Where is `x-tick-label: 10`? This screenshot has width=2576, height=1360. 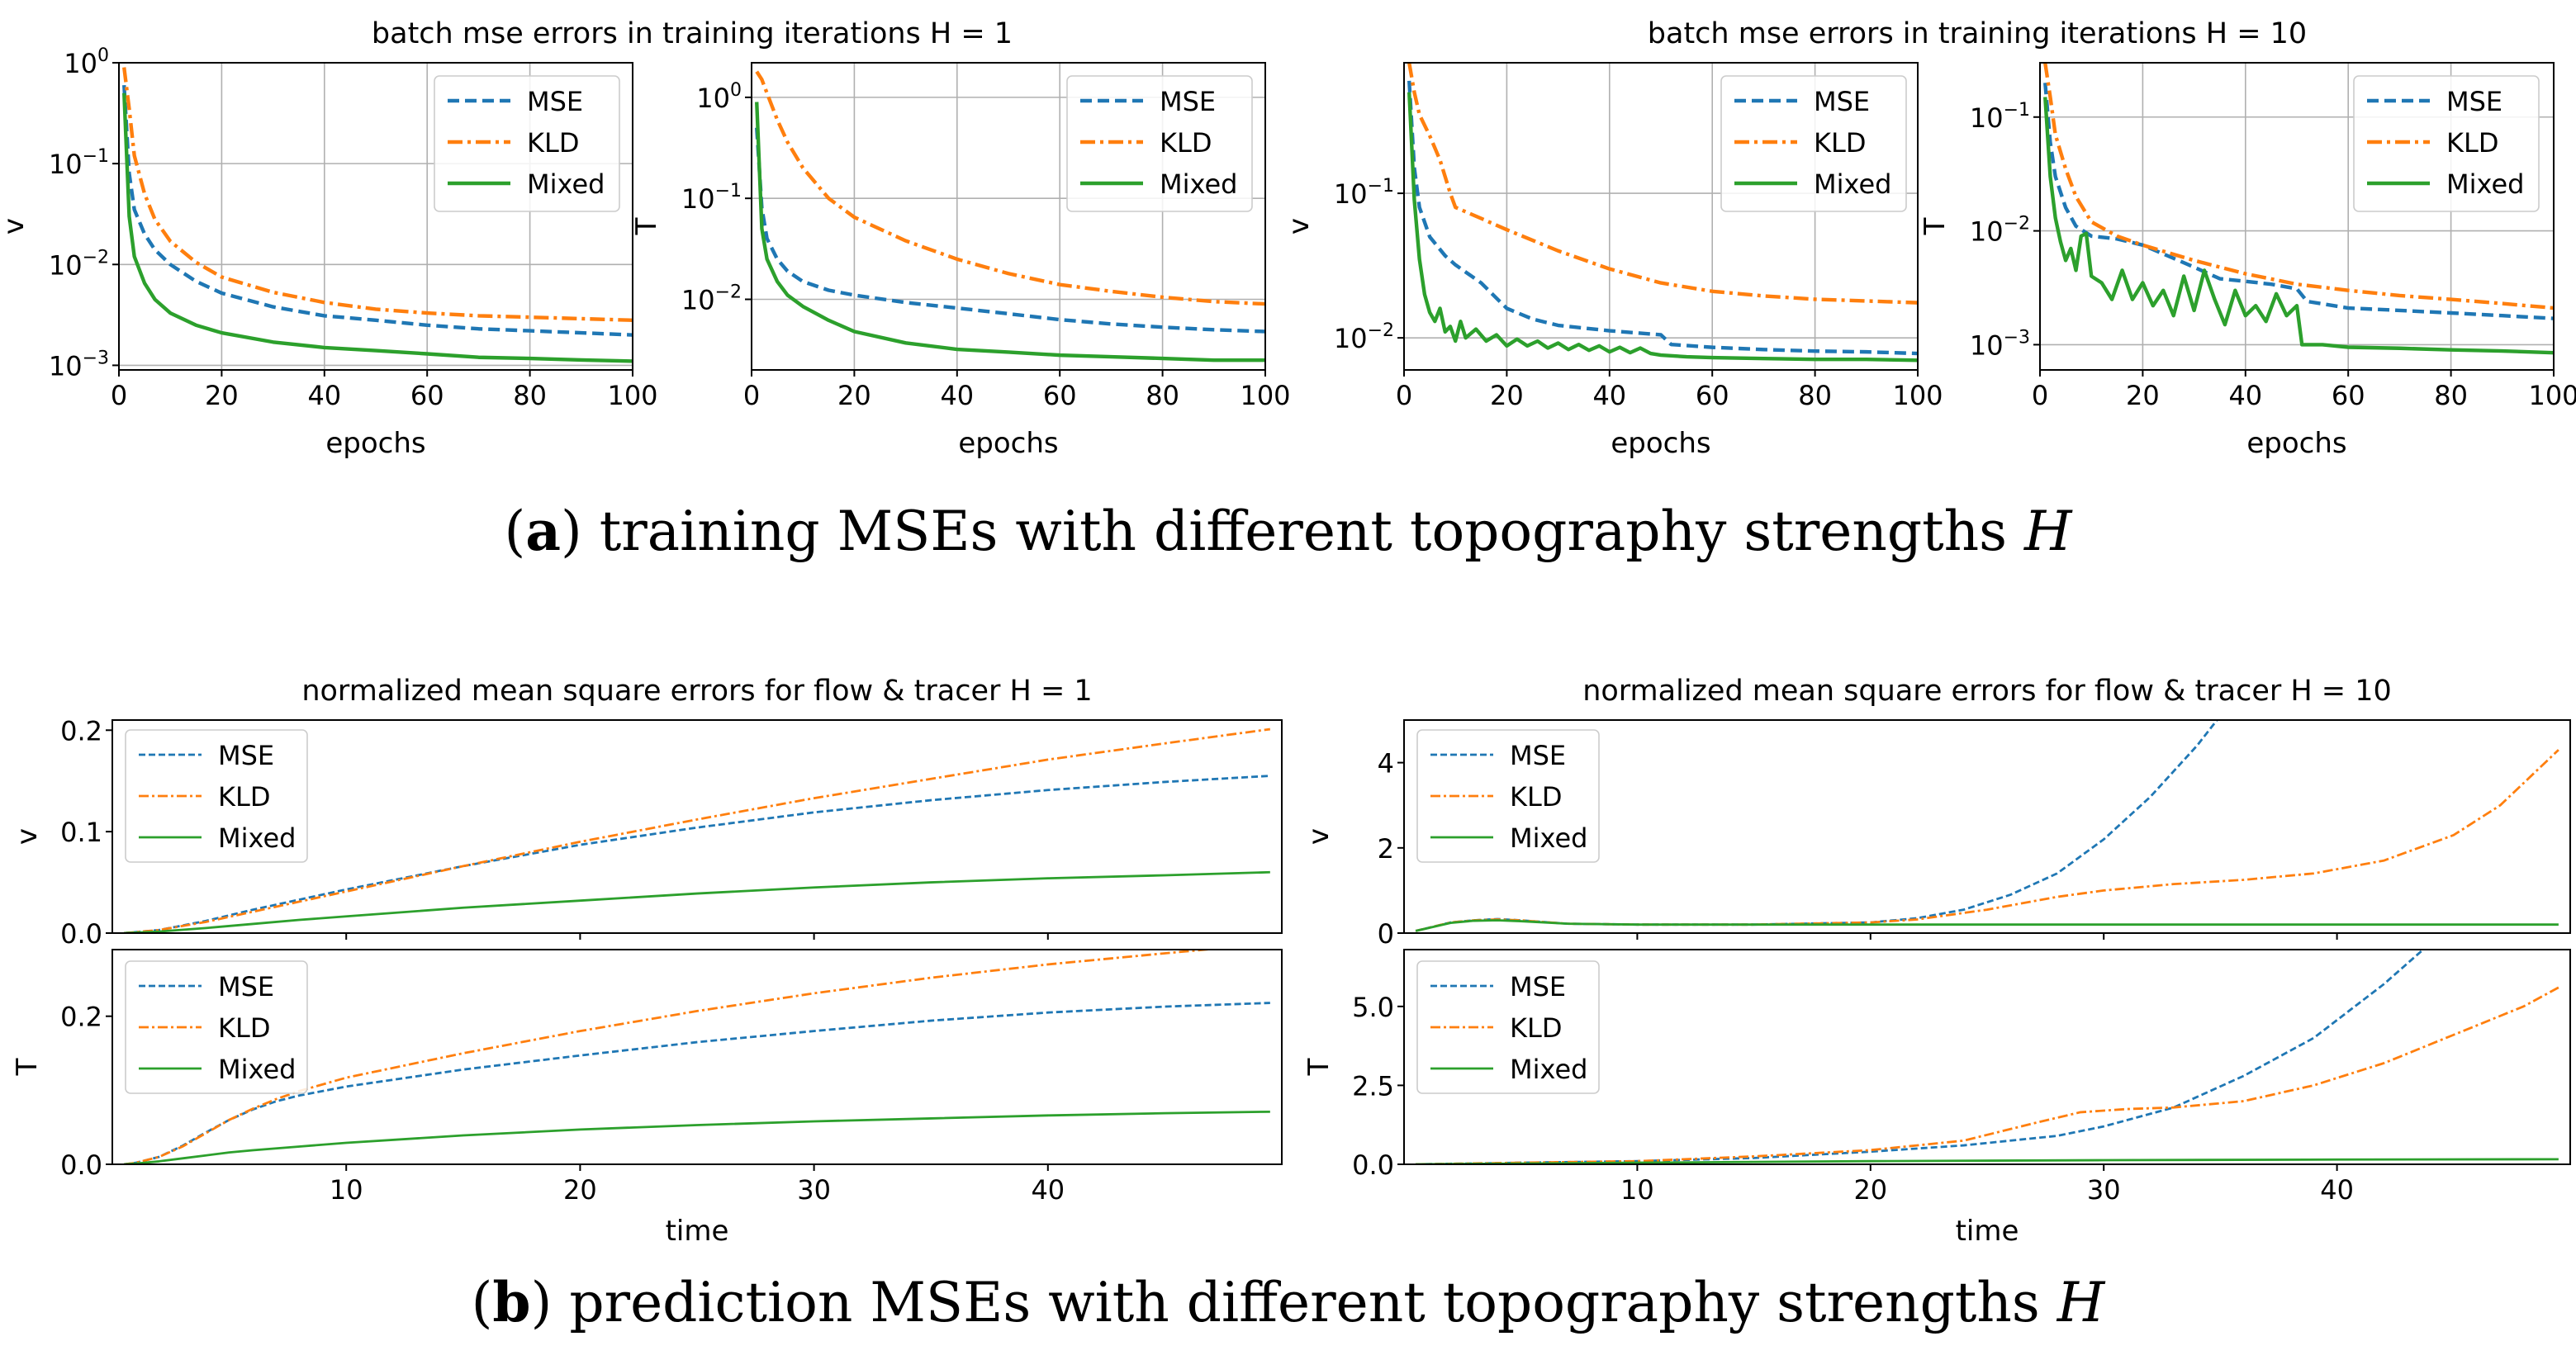
x-tick-label: 10 is located at coordinates (346, 1190).